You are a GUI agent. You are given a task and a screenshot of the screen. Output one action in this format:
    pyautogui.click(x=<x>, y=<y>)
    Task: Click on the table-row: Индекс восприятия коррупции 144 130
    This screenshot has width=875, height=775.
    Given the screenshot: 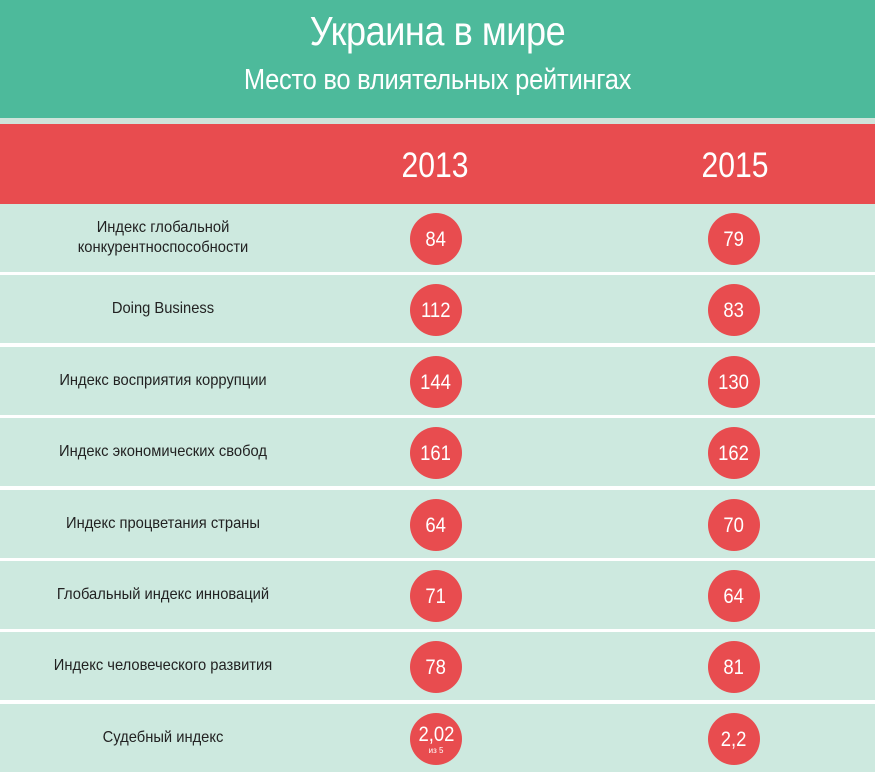 What is the action you would take?
    pyautogui.click(x=437, y=382)
    